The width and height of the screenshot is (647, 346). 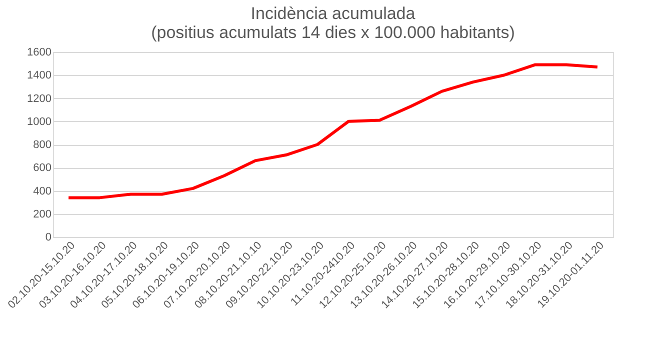 What do you see at coordinates (42, 191) in the screenshot?
I see `y-tick-label: 400` at bounding box center [42, 191].